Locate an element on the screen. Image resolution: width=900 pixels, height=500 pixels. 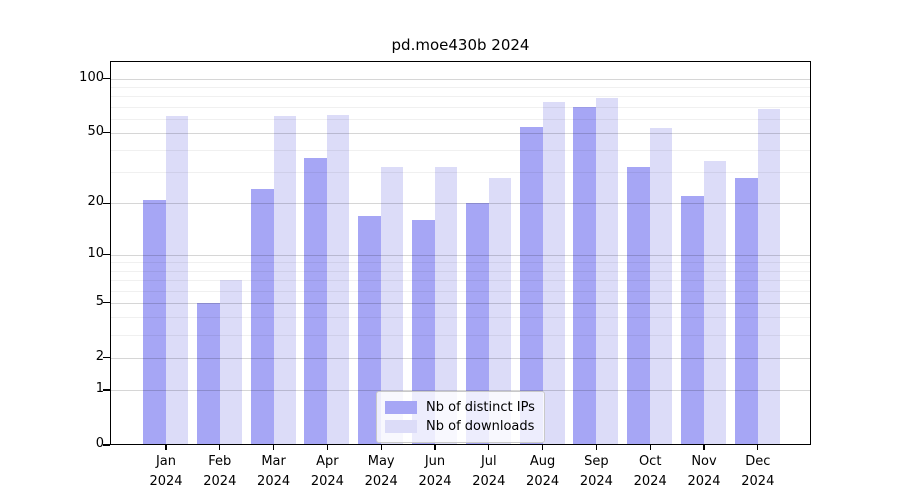
bar-downloads-oct is located at coordinates (661, 286).